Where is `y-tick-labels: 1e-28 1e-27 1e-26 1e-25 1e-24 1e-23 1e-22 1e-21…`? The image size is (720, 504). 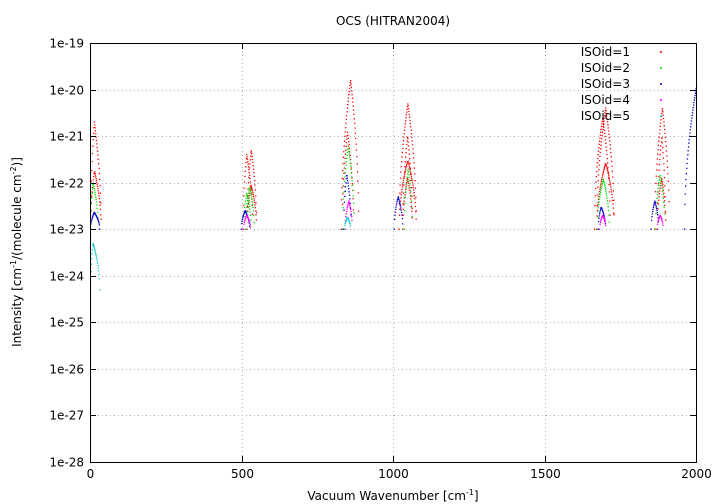 y-tick-labels: 1e-28 1e-27 1e-26 1e-25 1e-24 1e-23 1e-22 1e-21… is located at coordinates (66, 253).